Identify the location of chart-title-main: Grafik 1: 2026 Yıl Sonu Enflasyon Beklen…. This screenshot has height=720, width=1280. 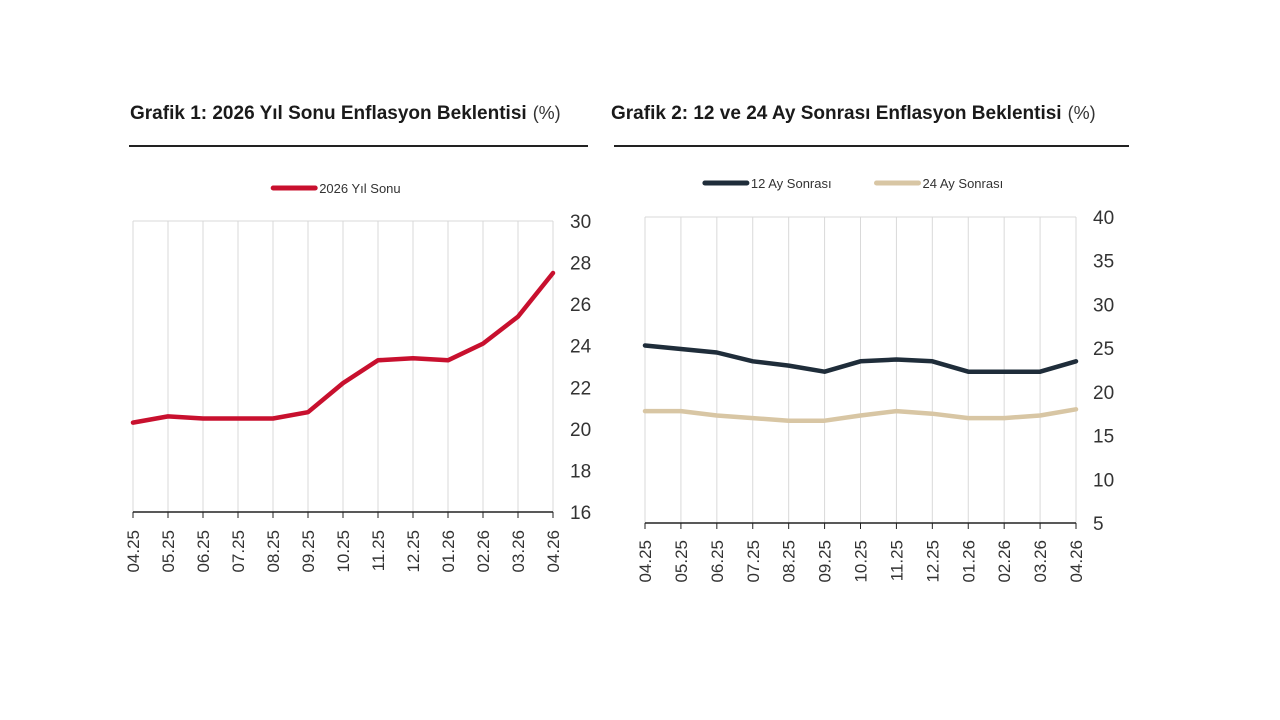
(328, 113).